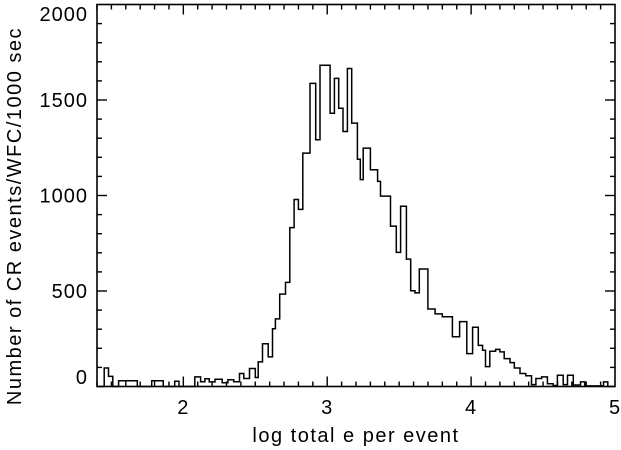  Describe the element at coordinates (399, 408) in the screenshot. I see `x-axis-tick-labels: 2 3 4 5` at that location.